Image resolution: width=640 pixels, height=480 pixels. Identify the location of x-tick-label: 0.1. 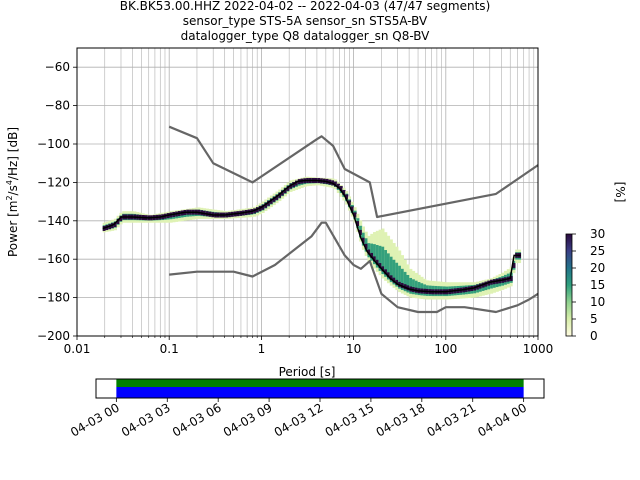
(169, 349).